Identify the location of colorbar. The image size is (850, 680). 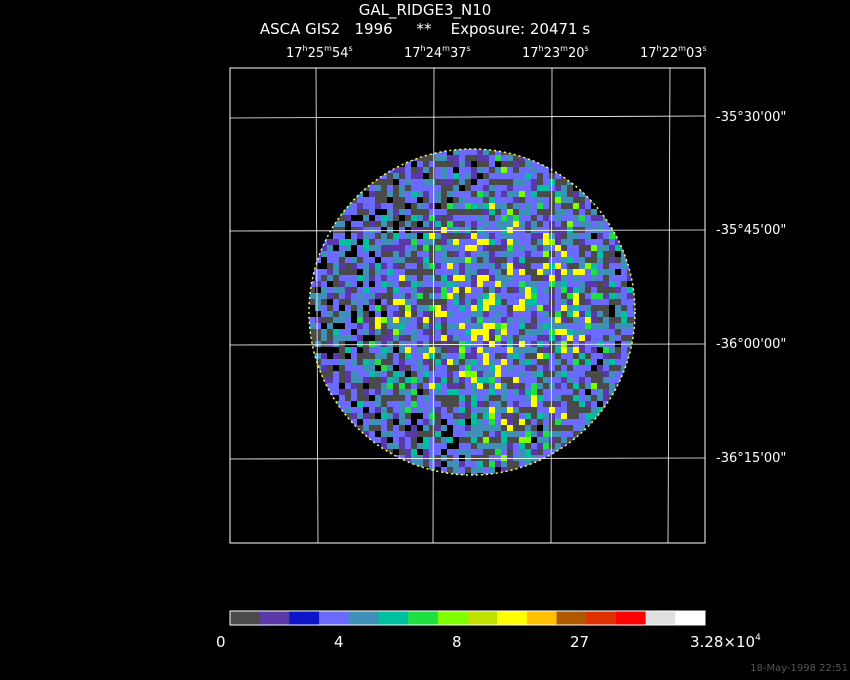
(468, 618).